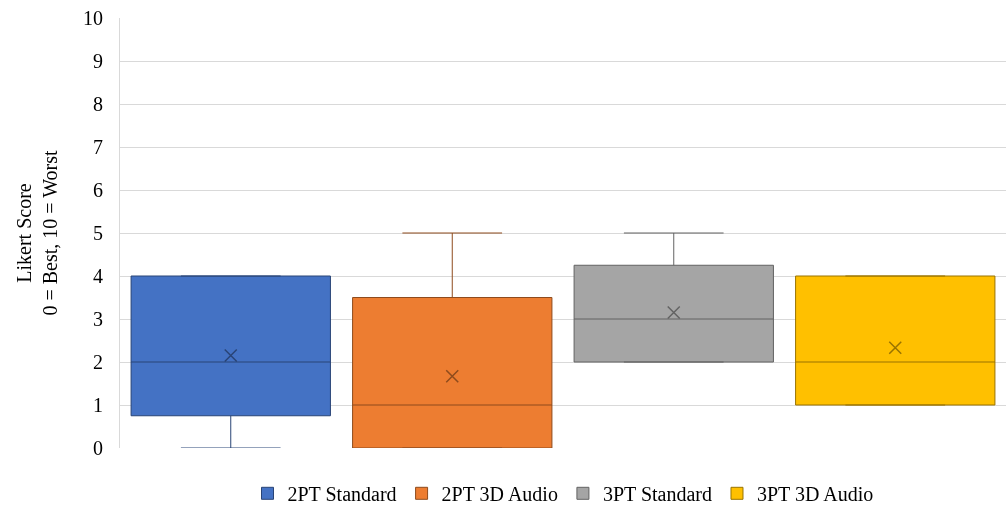 This screenshot has width=1006, height=513. What do you see at coordinates (499, 494) in the screenshot?
I see `legend-label: 2PT 3D Audio` at bounding box center [499, 494].